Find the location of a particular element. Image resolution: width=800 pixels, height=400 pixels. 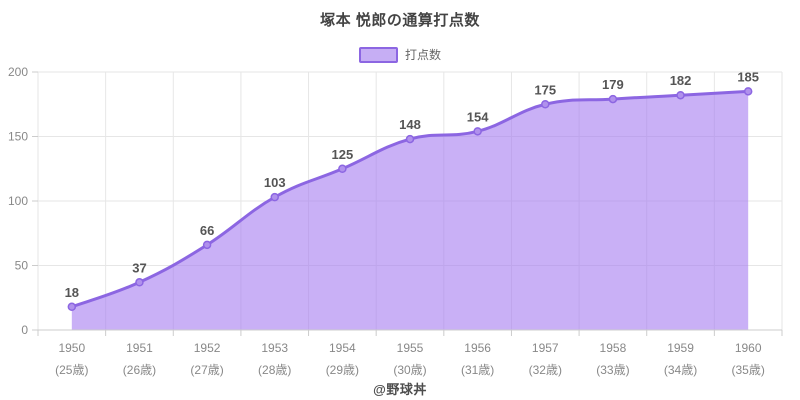

y-axis-label: 50 is located at coordinates (22, 266).